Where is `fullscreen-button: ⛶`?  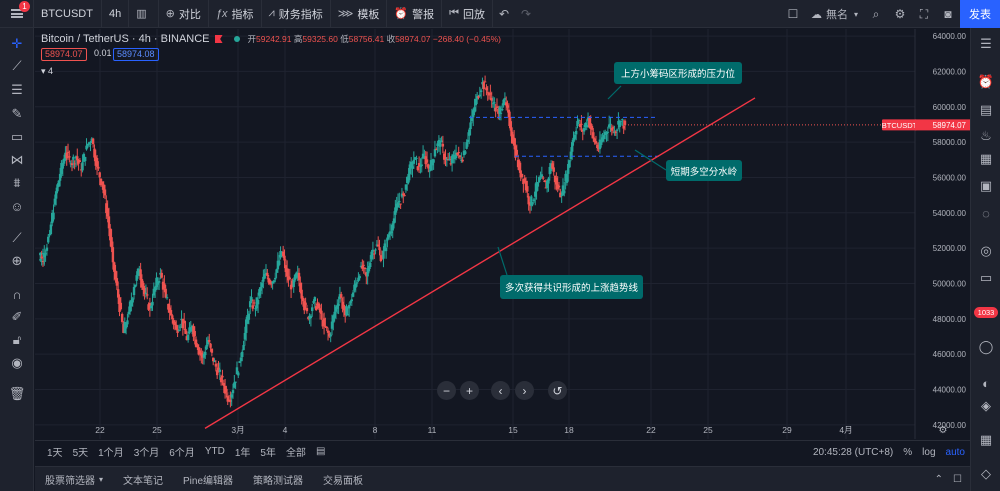 fullscreen-button: ⛶ is located at coordinates (924, 14).